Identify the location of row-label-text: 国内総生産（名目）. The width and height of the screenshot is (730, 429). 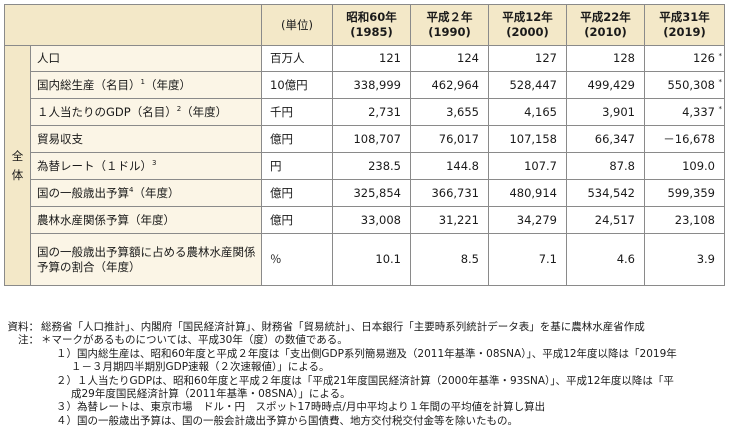
(89, 84).